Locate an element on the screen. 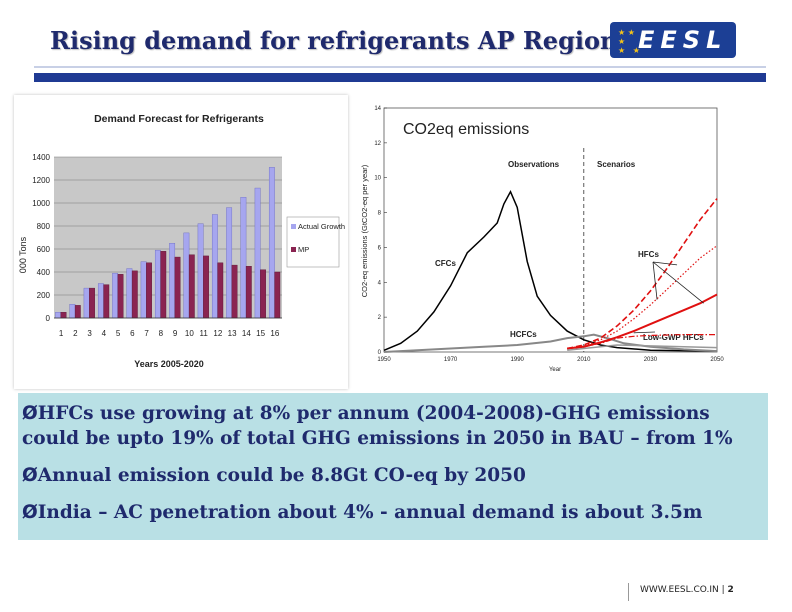 Image resolution: width=792 pixels, height=612 pixels. x-tick-label: 15 is located at coordinates (260, 333).